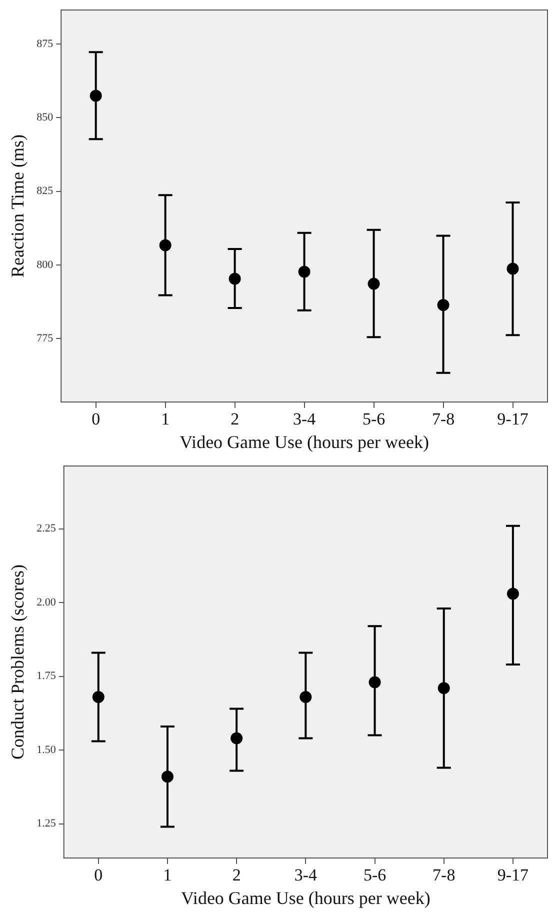 This screenshot has height=913, width=554. Describe the element at coordinates (45, 191) in the screenshot. I see `y-tick-label: 825` at that location.